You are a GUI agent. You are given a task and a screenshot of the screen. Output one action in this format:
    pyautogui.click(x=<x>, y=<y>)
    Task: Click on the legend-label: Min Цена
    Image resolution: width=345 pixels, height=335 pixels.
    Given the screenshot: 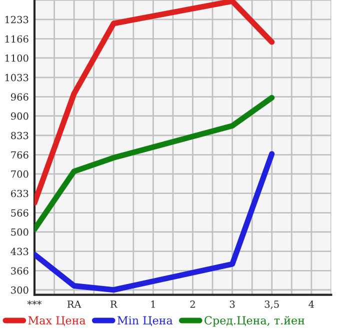 What is the action you would take?
    pyautogui.click(x=145, y=321)
    